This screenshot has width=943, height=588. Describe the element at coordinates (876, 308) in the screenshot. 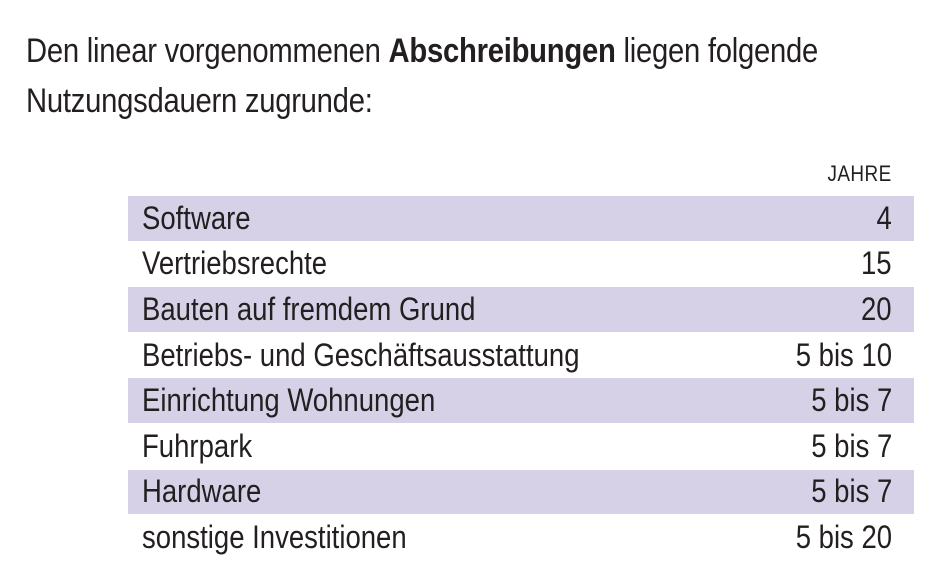

I see `row-value: 20` at that location.